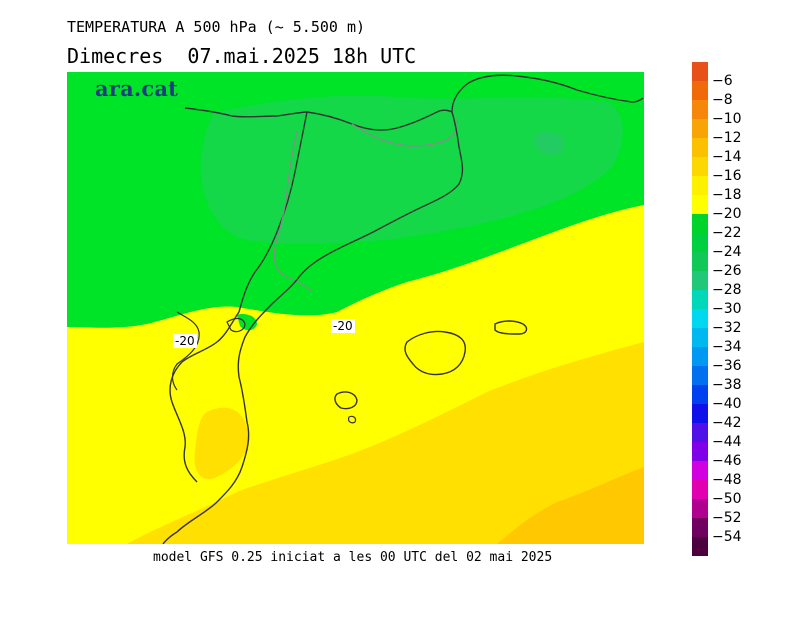 The width and height of the screenshot is (800, 617). What do you see at coordinates (727, 385) in the screenshot?
I see `color-scale-label: −38` at bounding box center [727, 385].